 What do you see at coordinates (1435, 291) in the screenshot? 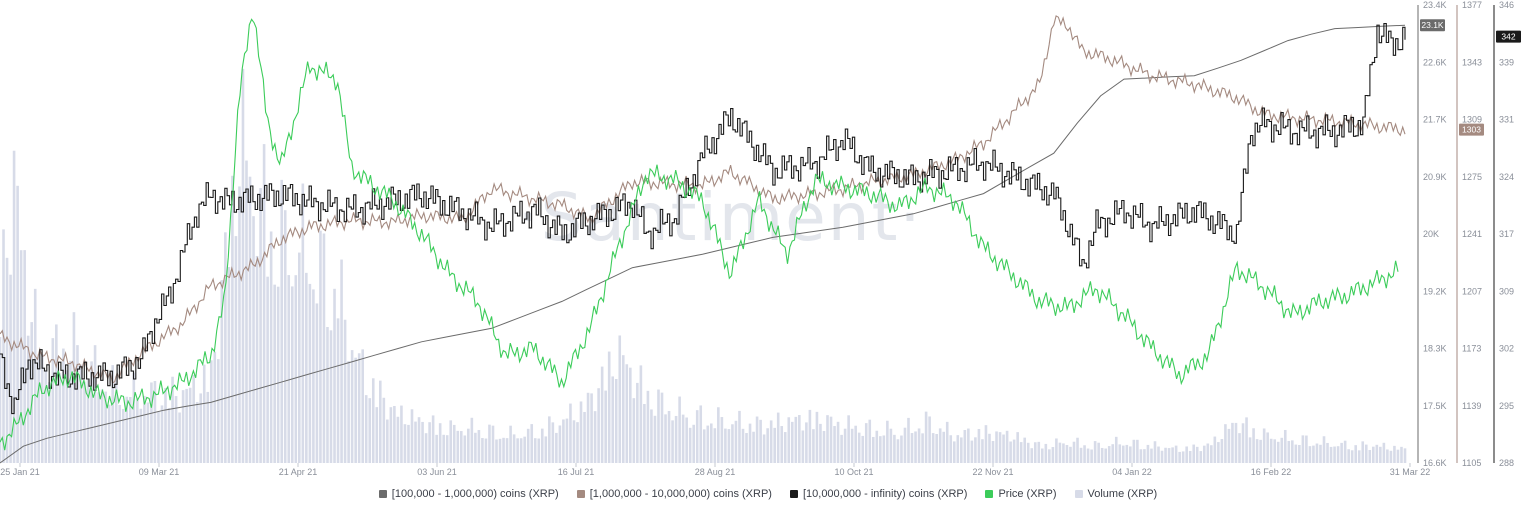
I see `y-tick-label: 19.2K` at bounding box center [1435, 291].